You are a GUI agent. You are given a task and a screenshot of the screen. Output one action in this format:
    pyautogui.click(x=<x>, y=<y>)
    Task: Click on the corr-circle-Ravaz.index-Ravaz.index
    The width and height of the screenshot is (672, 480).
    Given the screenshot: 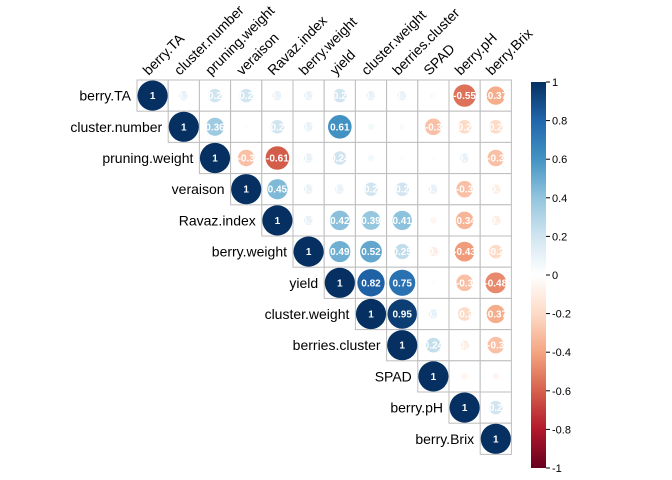 What is the action you would take?
    pyautogui.click(x=277, y=220)
    